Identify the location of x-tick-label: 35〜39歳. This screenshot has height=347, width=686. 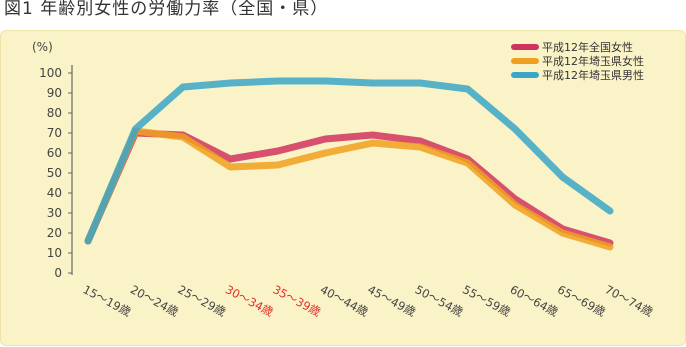
(296, 300).